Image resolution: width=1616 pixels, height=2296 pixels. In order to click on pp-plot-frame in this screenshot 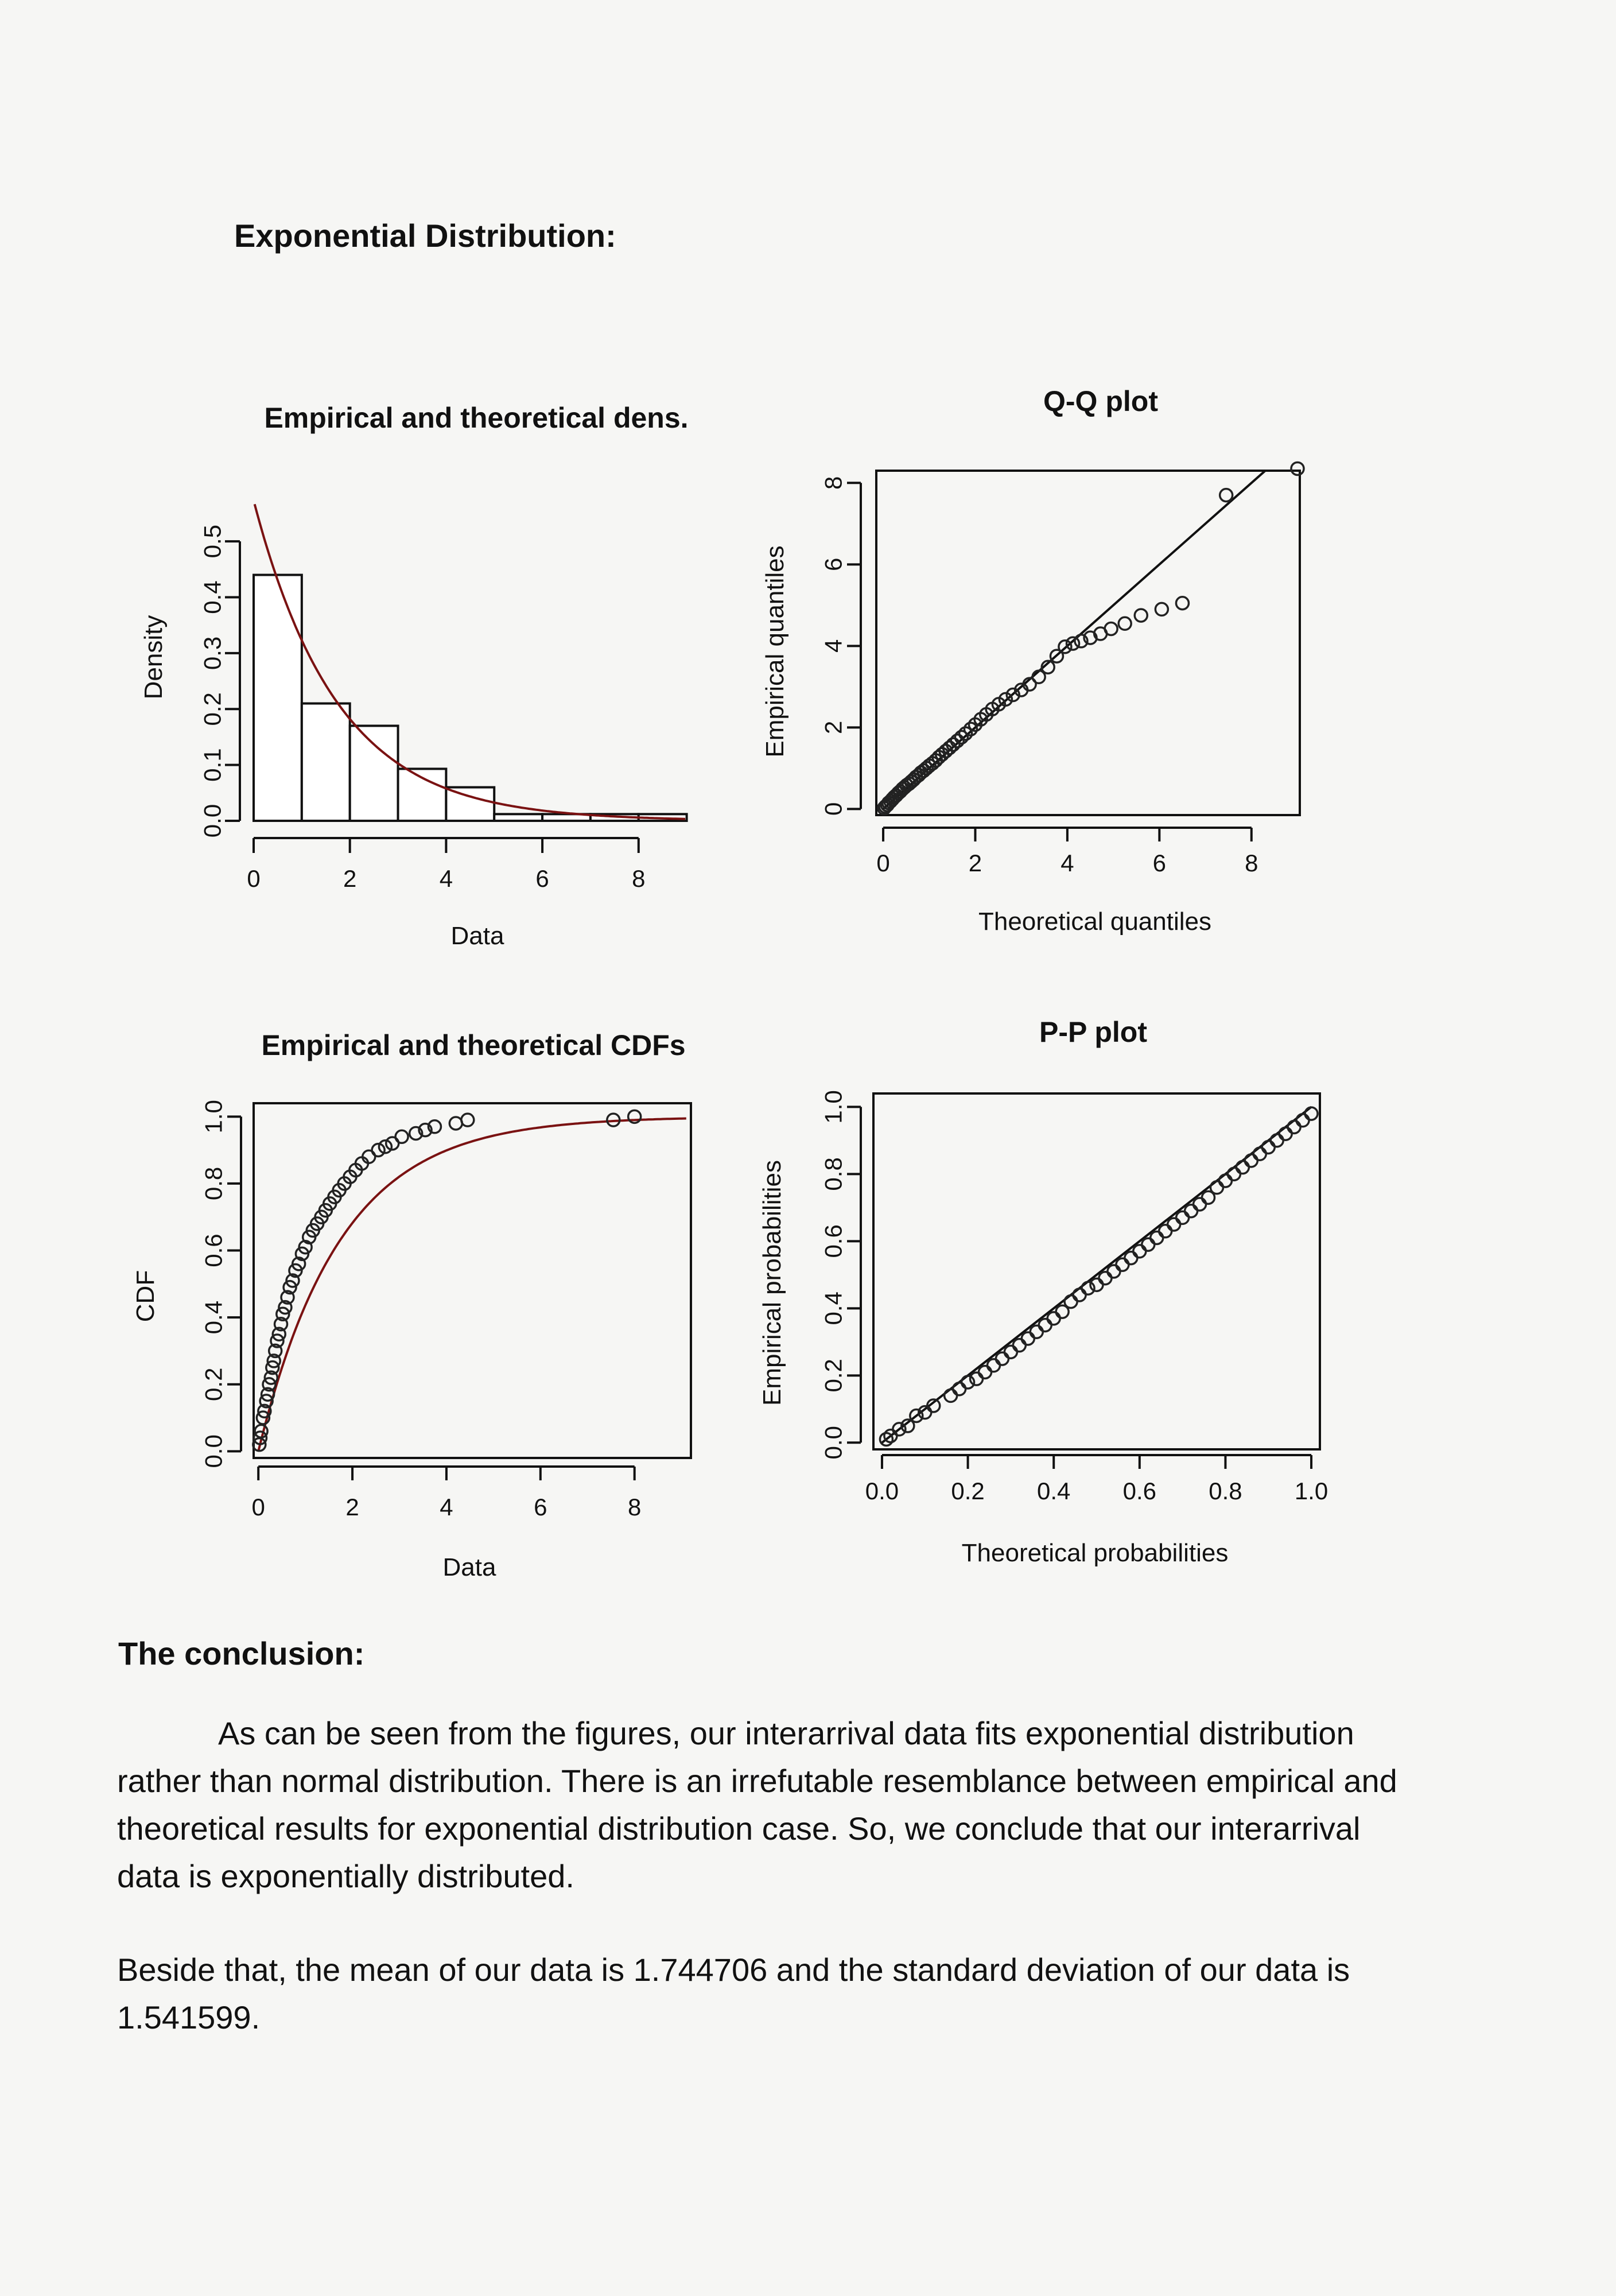, I will do `click(1096, 1271)`.